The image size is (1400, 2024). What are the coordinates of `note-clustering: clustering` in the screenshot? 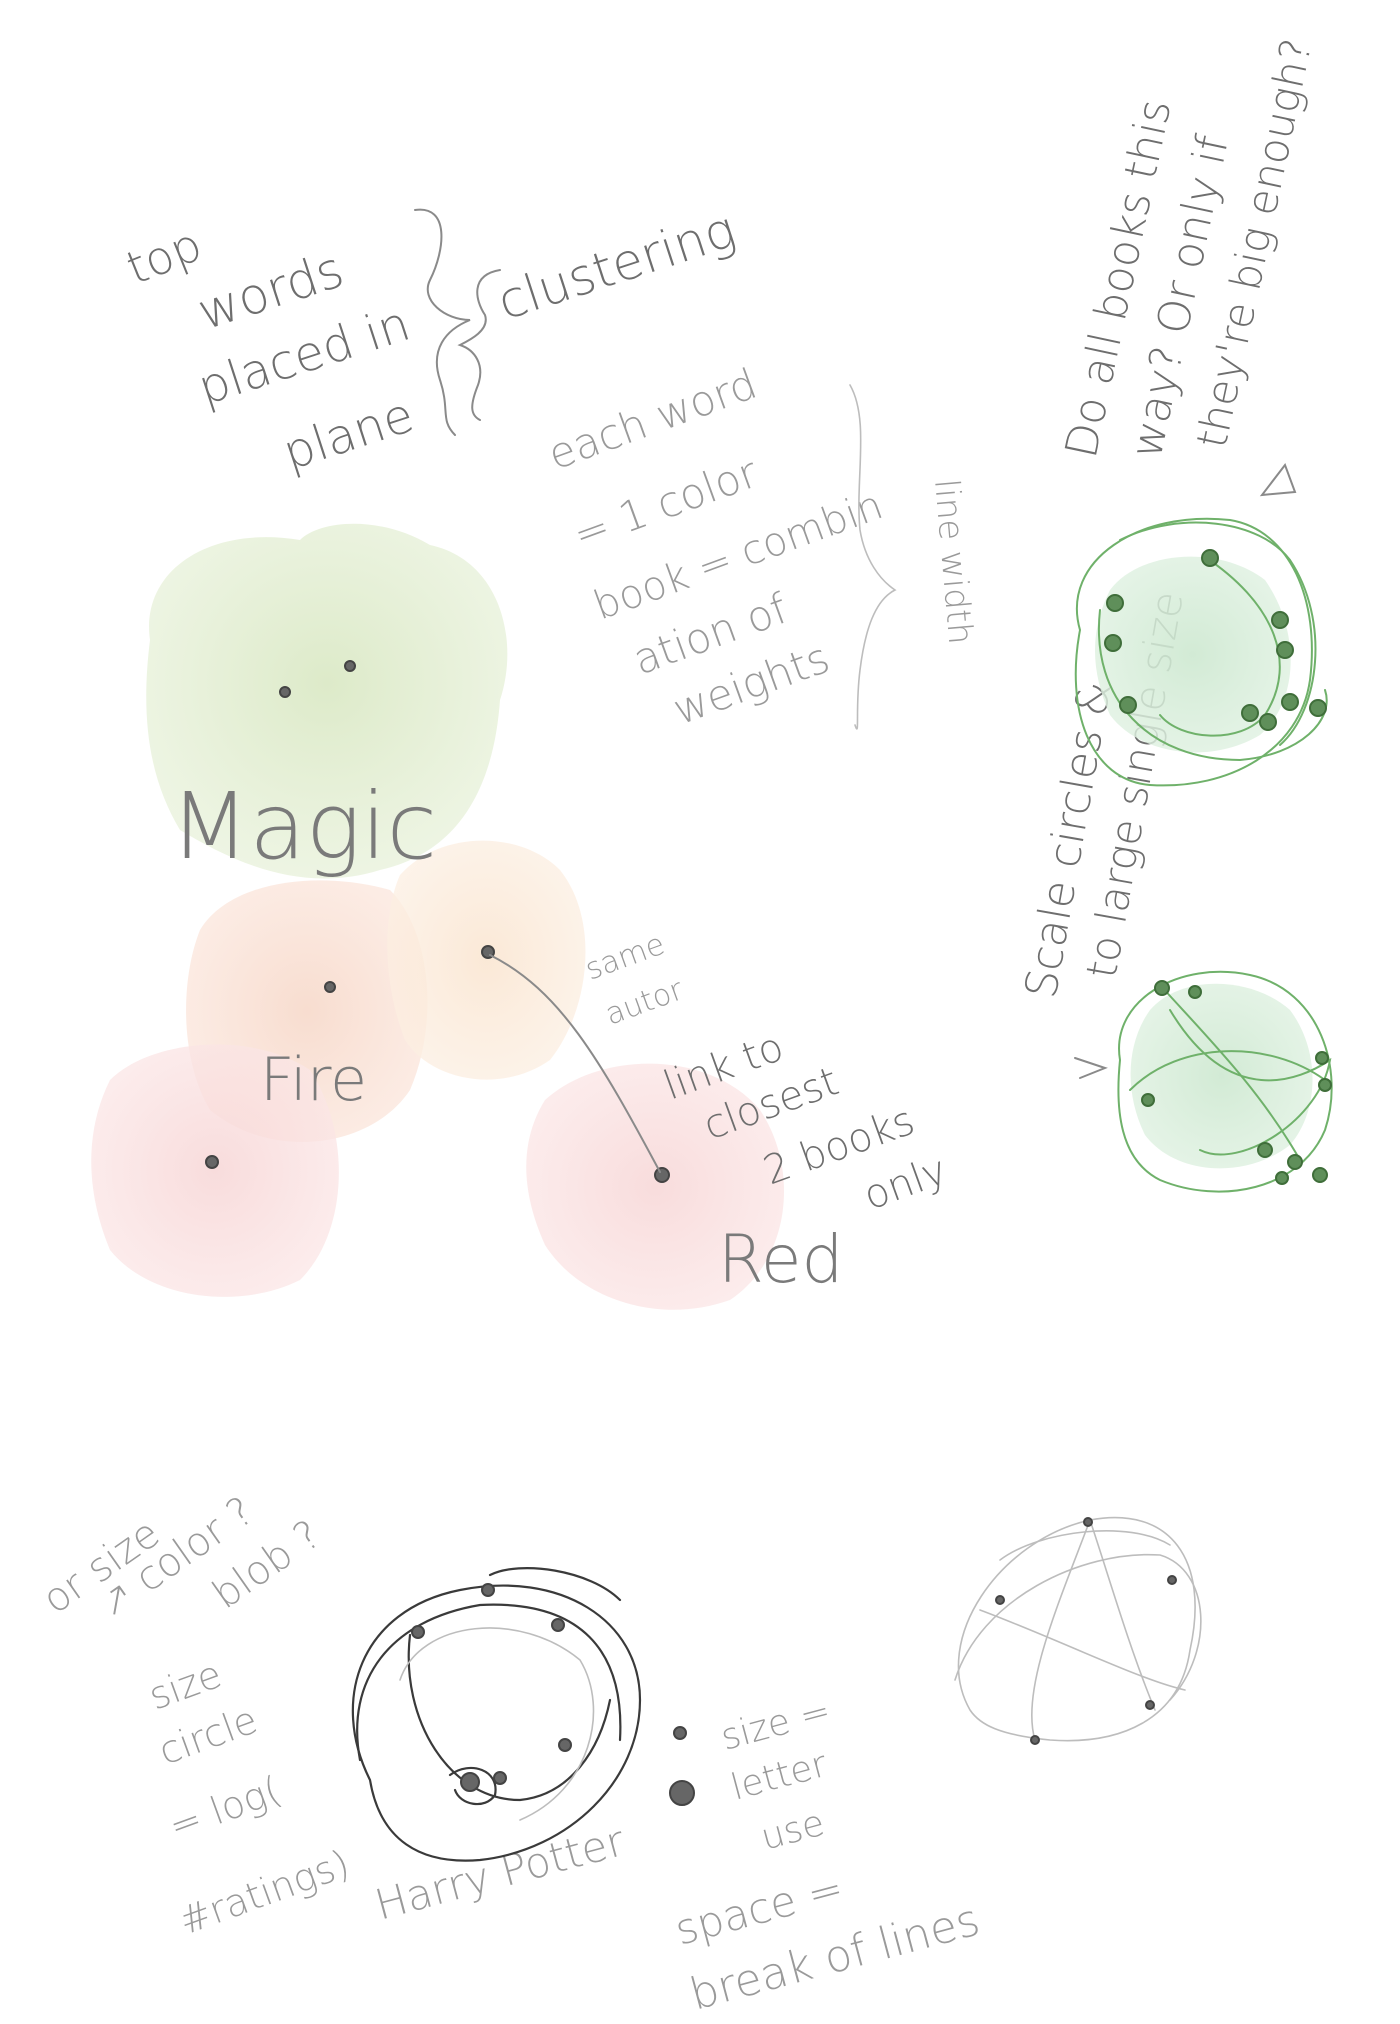 It's located at (617, 265).